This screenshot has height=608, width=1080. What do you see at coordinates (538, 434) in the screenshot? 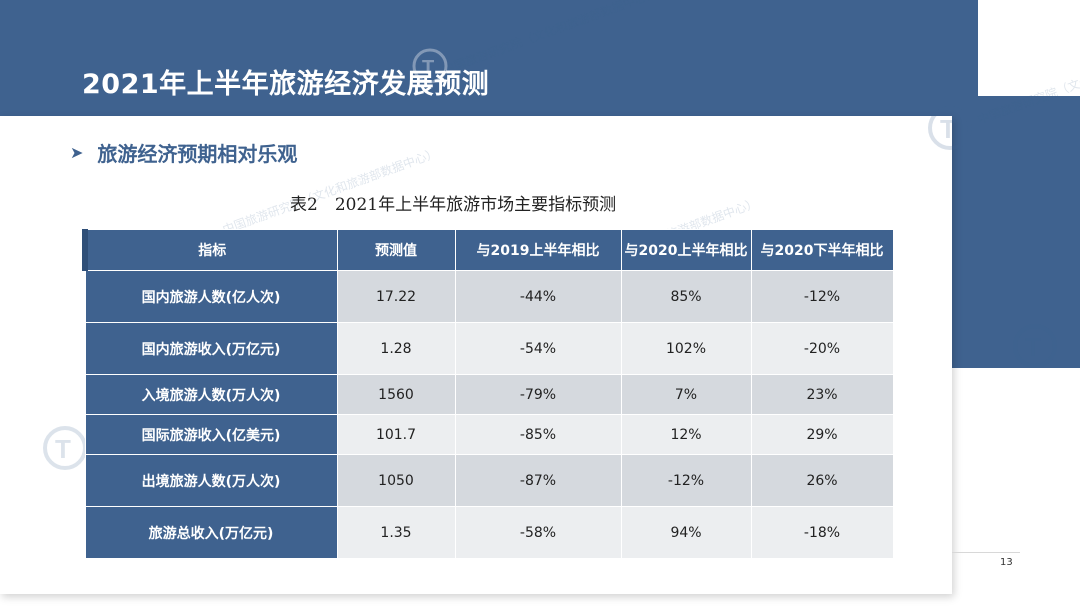
I see `table-cell: -85%` at bounding box center [538, 434].